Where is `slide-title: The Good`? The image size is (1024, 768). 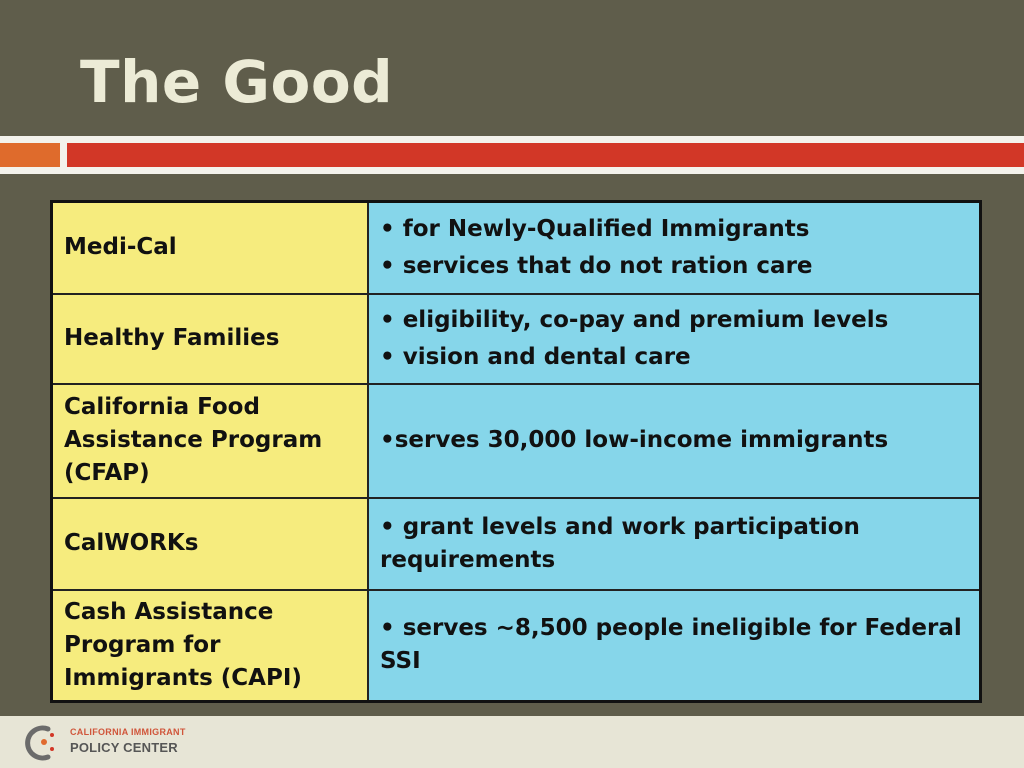 slide-title: The Good is located at coordinates (237, 82).